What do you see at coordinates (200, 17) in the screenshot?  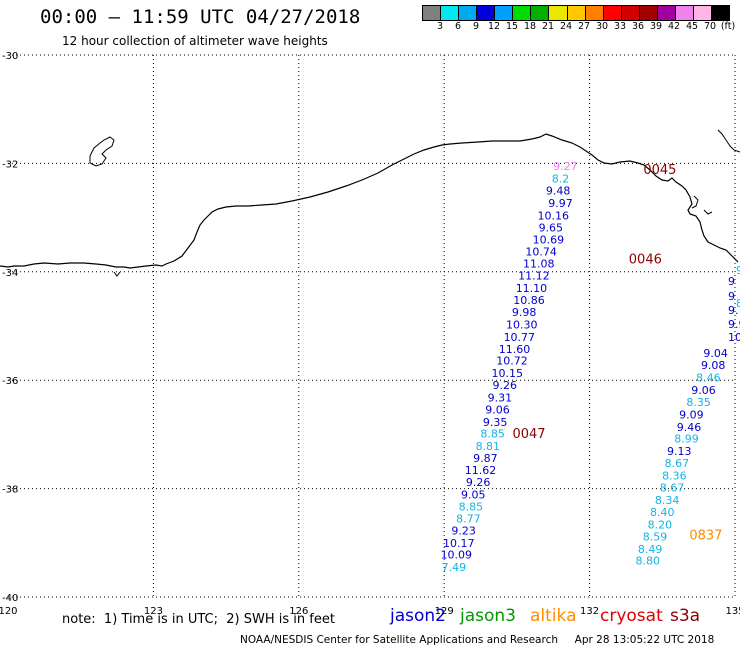 I see `map-title: 00:00 – 11:59 UTC 04/27/2018` at bounding box center [200, 17].